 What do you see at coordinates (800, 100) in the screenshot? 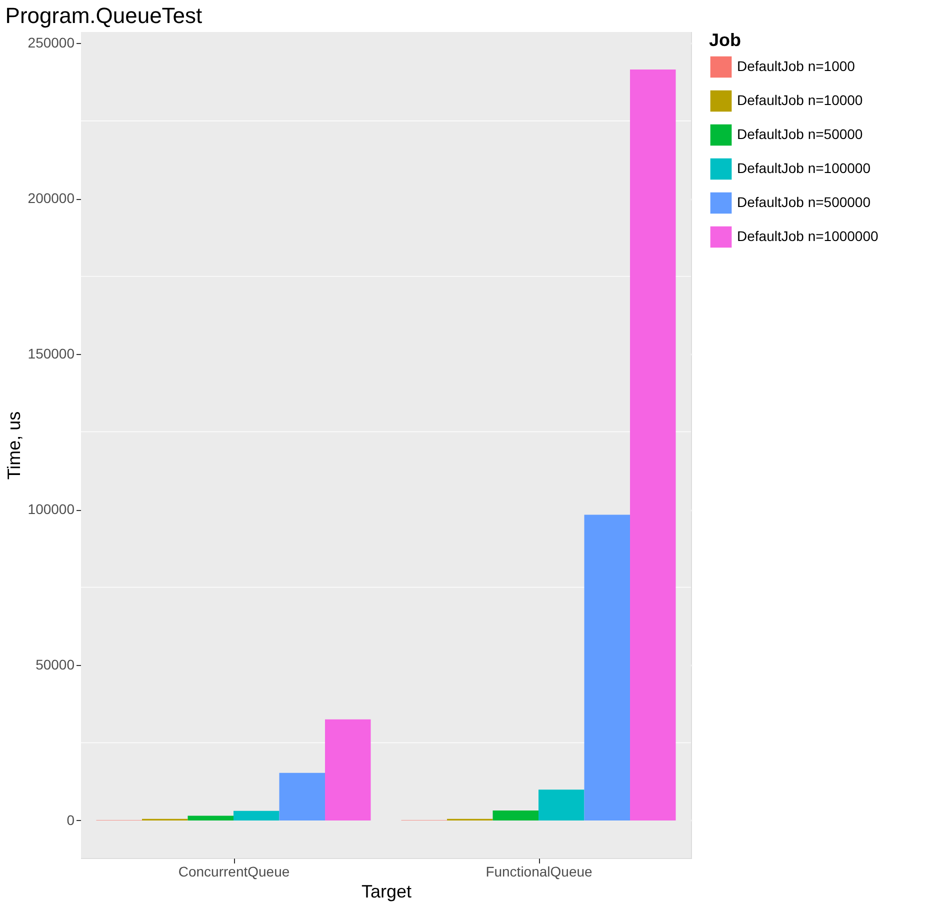
I see `legend-label: DefaultJob n=10000` at bounding box center [800, 100].